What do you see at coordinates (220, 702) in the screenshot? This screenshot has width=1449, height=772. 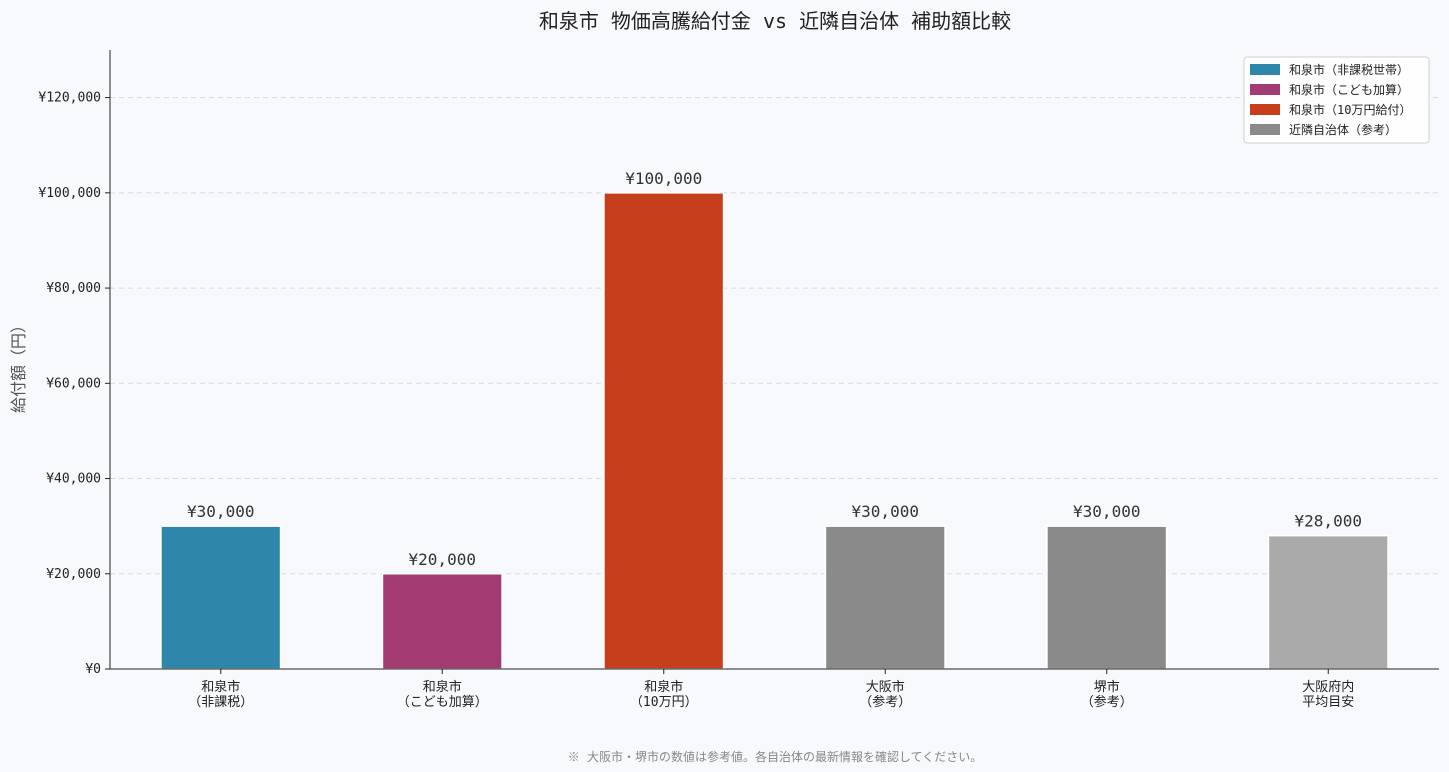 I see `x-tick-label: （非課税）` at bounding box center [220, 702].